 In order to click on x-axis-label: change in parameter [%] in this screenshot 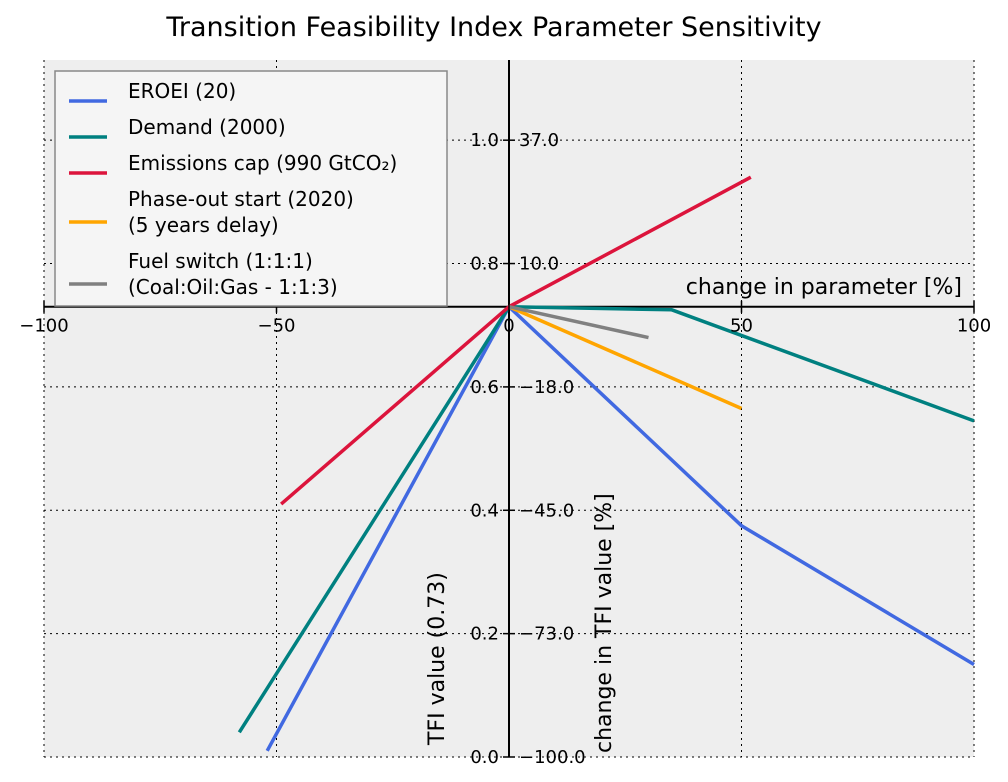, I will do `click(824, 287)`.